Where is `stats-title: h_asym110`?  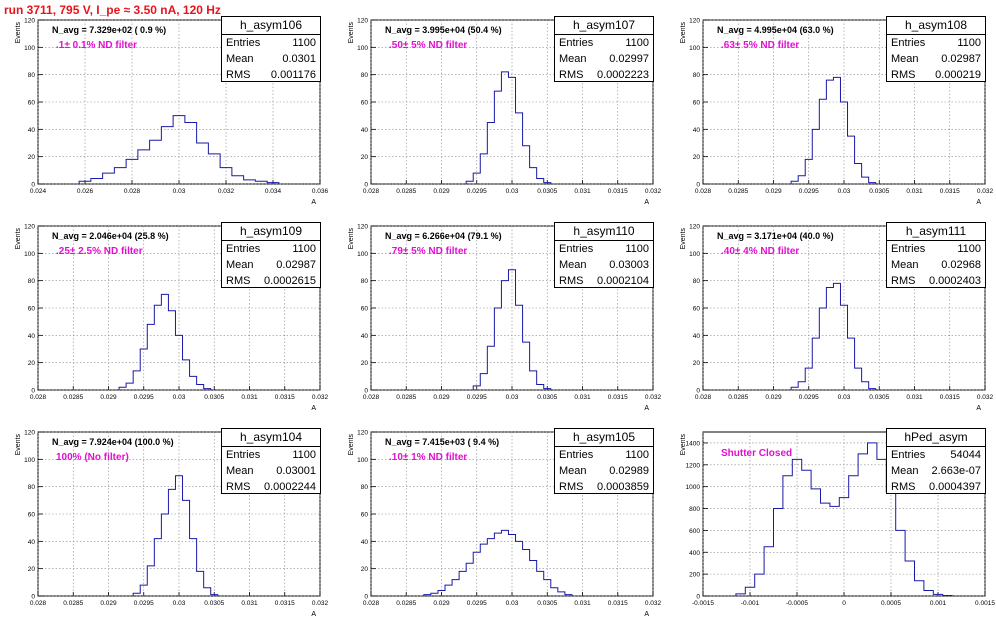
stats-title: h_asym110 is located at coordinates (604, 232).